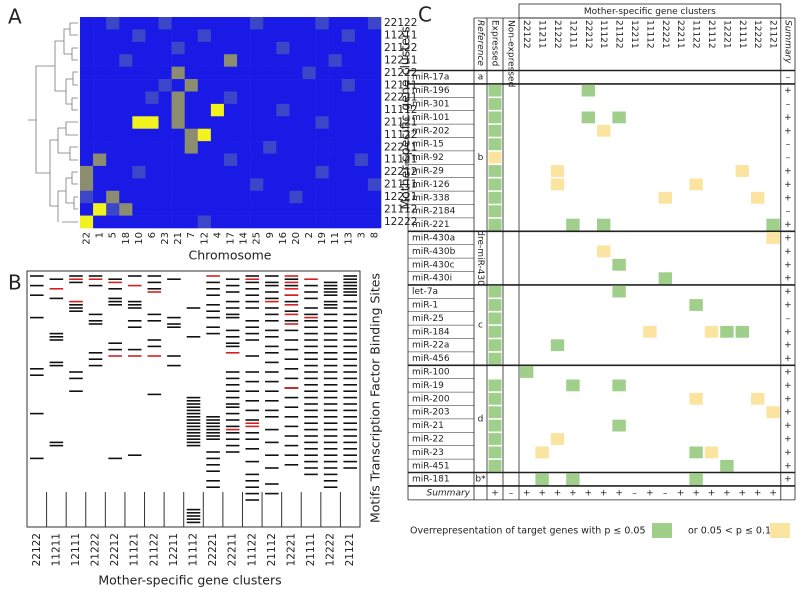 Image resolution: width=798 pixels, height=590 pixels. Describe the element at coordinates (113, 235) in the screenshot. I see `col-label: 5` at that location.